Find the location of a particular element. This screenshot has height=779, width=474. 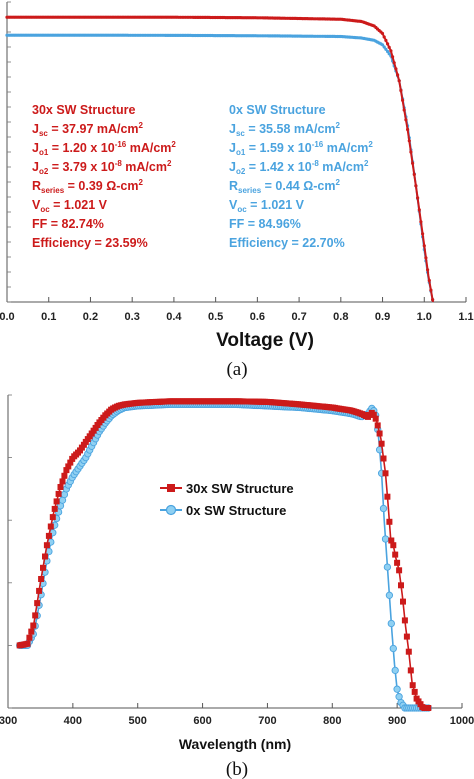

params-0x-voc: Voc = 1.021 V is located at coordinates (267, 206).